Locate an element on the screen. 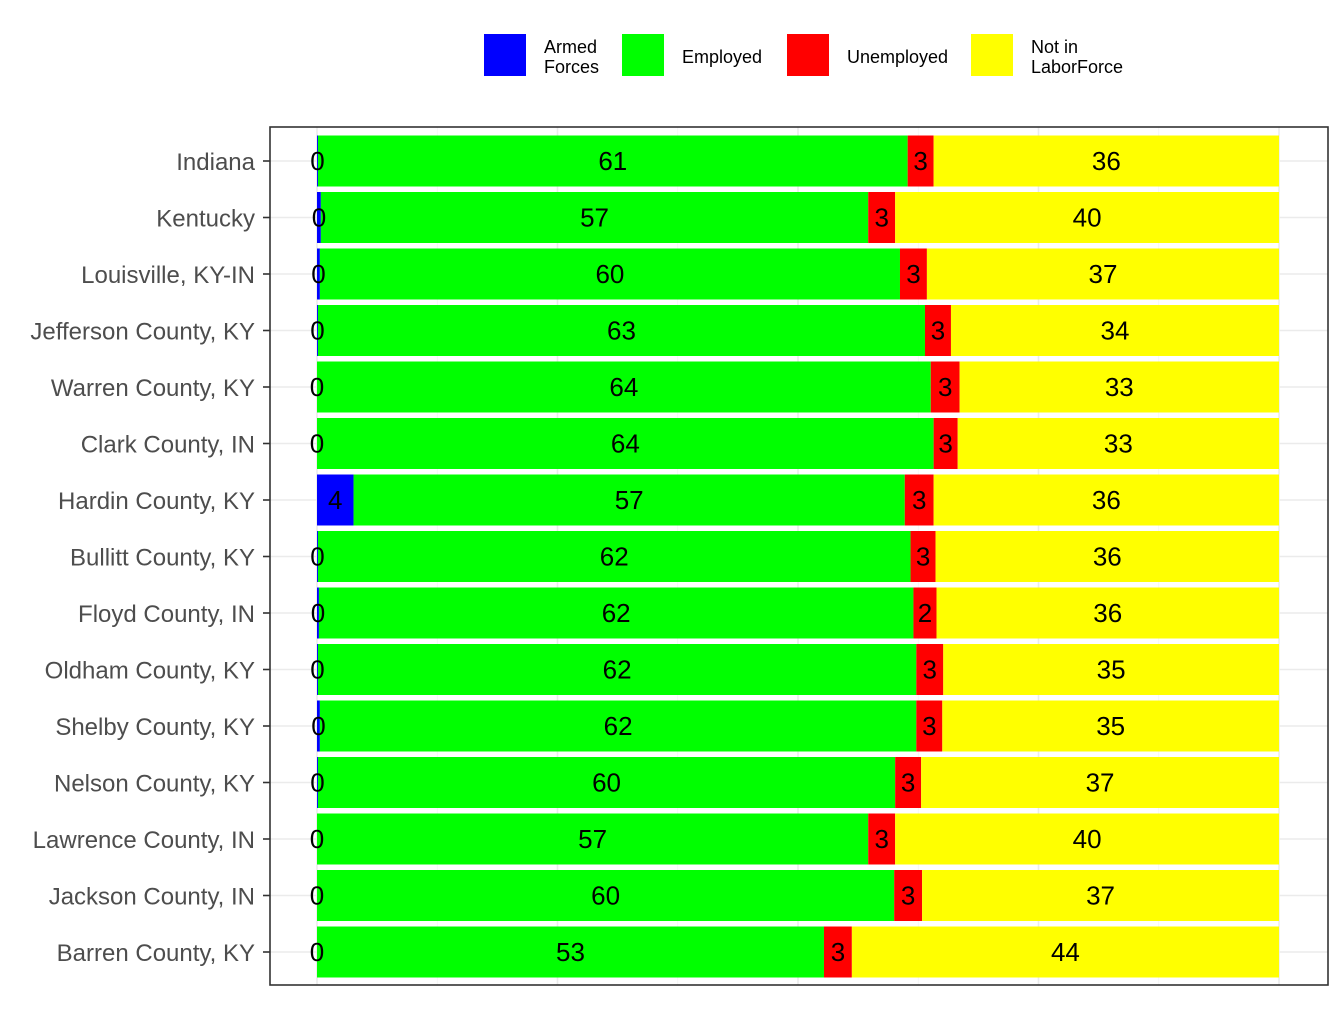  bar-row-jackson-county-in: 0 60 3 37 is located at coordinates (794, 895).